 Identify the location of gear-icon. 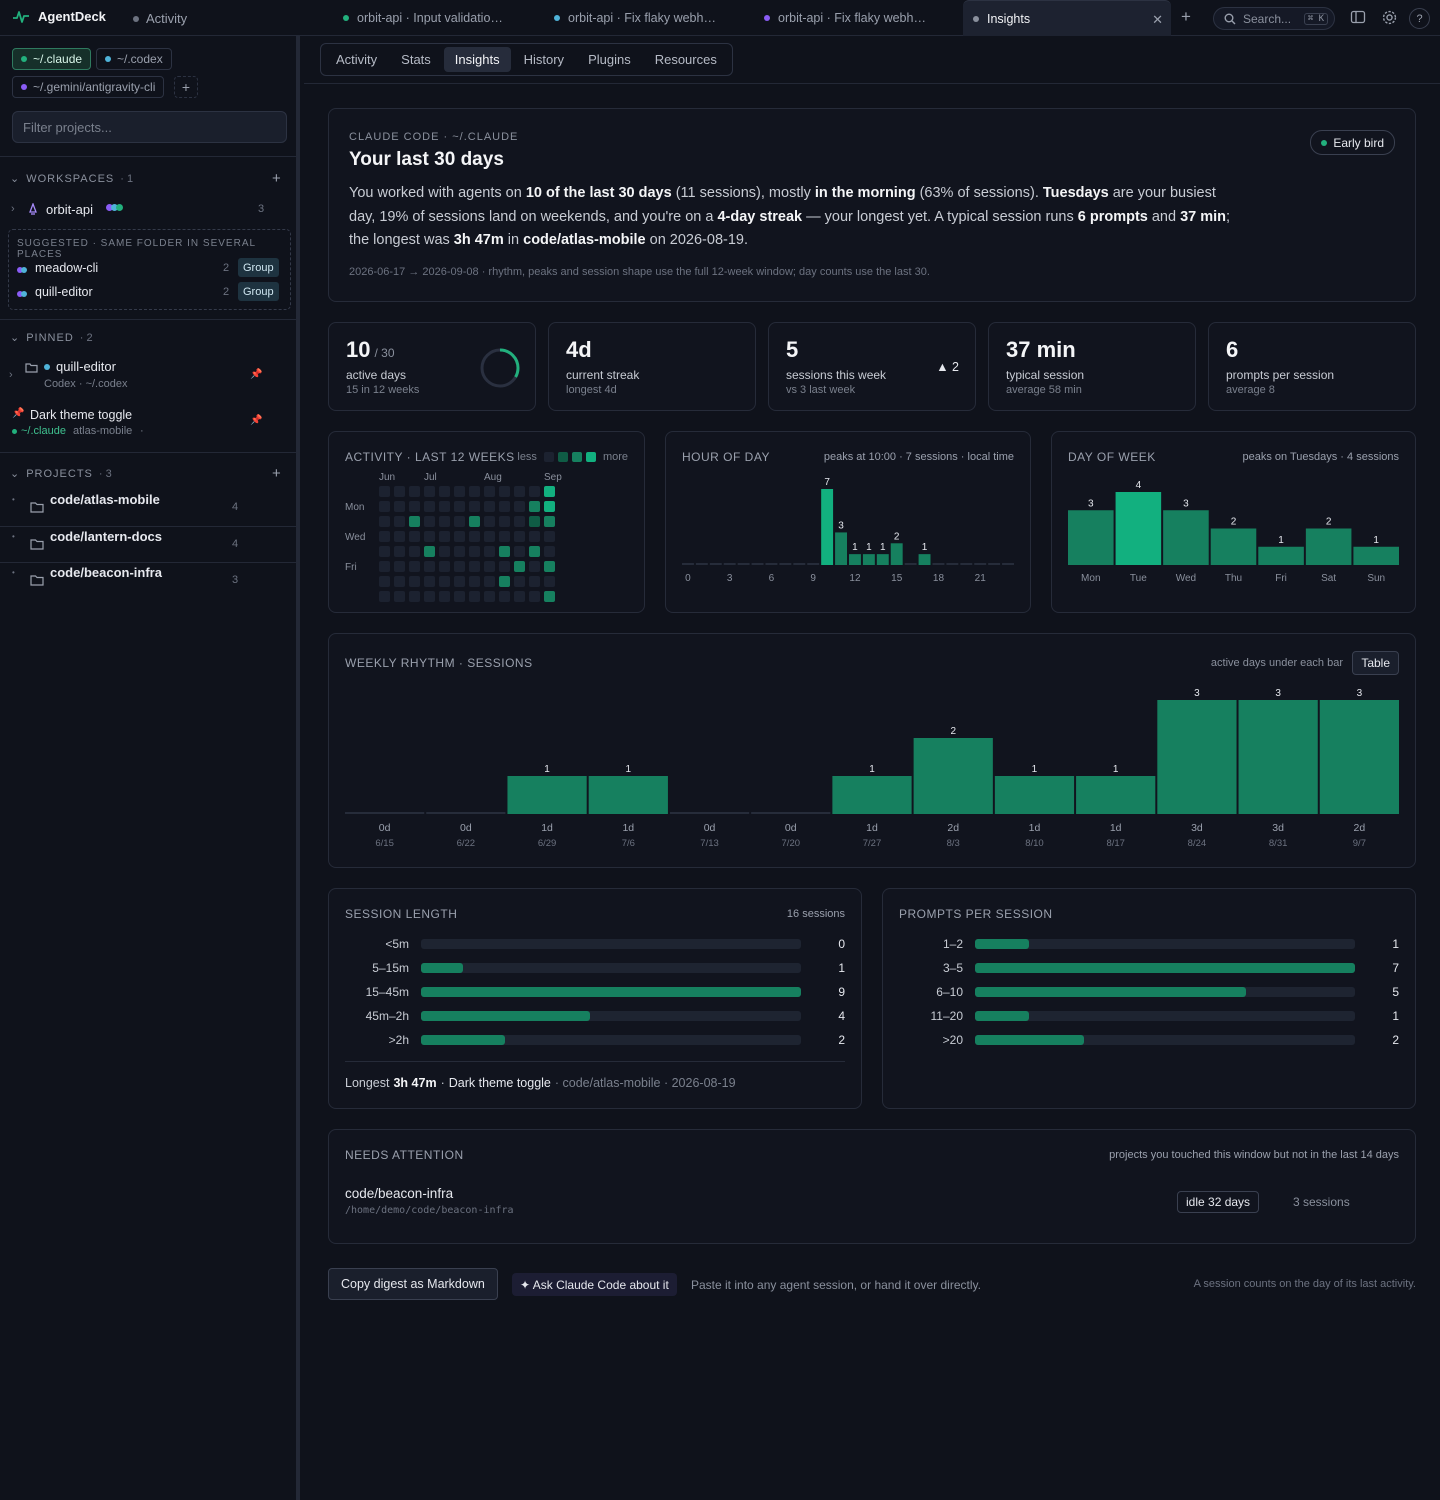
(1389, 17).